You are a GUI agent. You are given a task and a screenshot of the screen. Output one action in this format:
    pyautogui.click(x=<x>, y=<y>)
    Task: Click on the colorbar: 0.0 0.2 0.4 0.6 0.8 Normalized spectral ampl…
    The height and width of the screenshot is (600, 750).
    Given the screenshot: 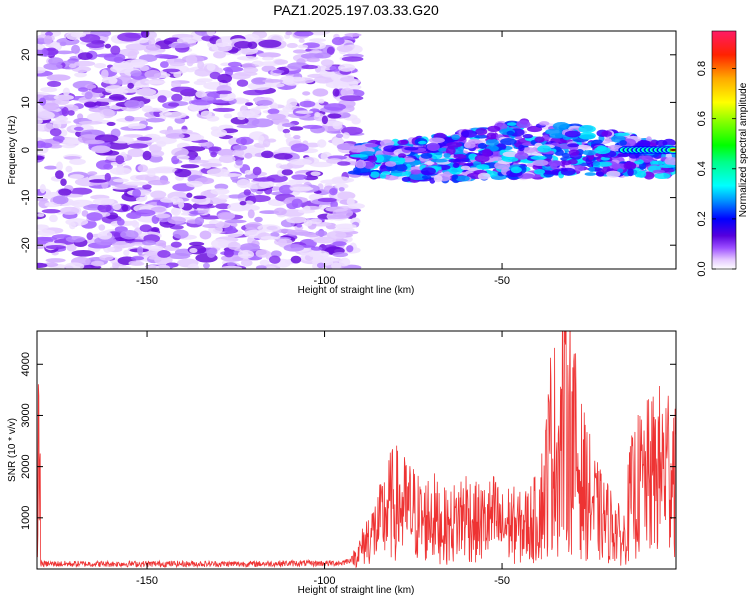 What is the action you would take?
    pyautogui.click(x=722, y=153)
    